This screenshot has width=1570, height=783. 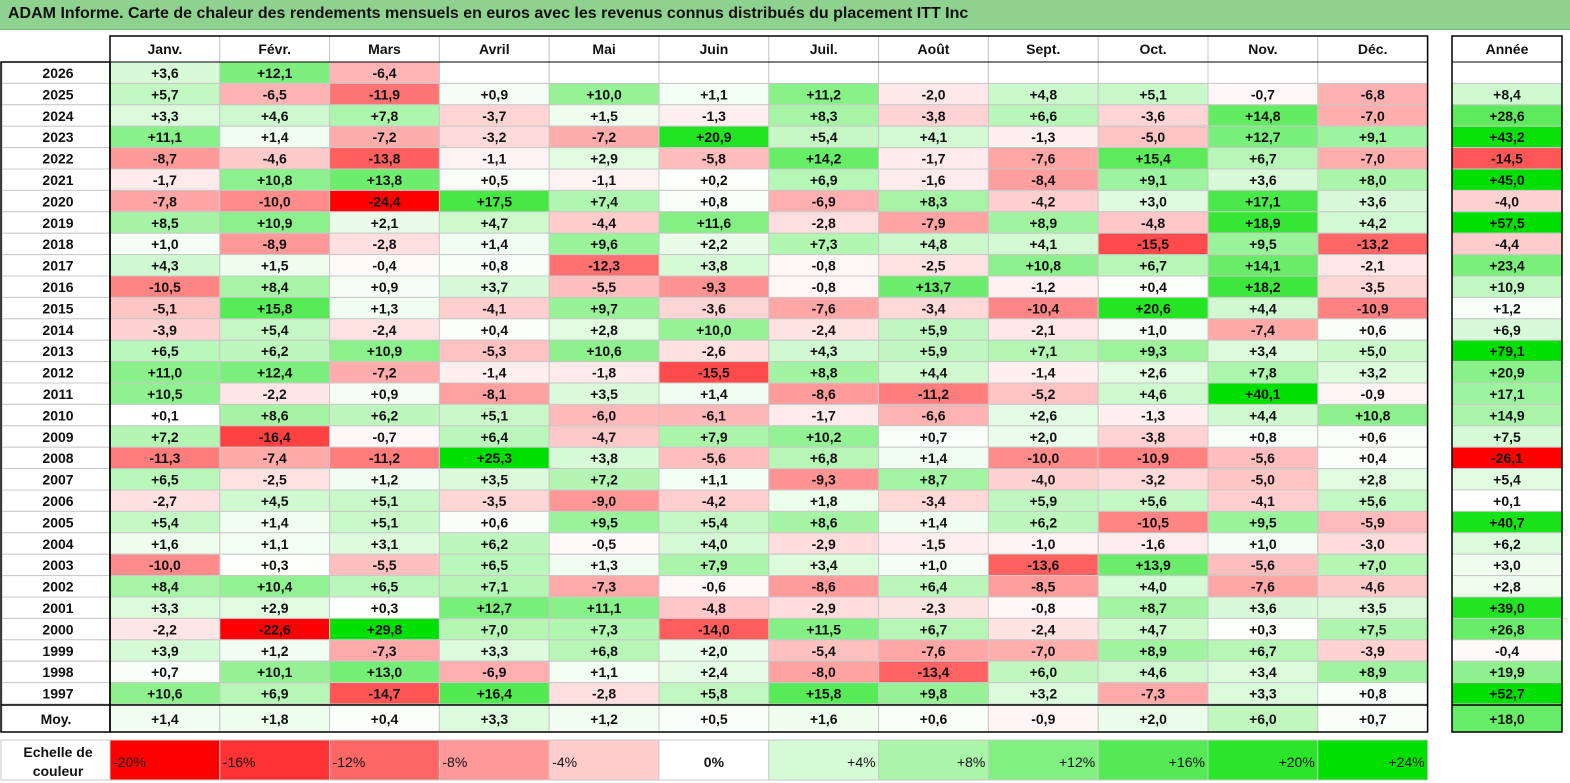 I want to click on annual-border, so click(x=1507, y=384).